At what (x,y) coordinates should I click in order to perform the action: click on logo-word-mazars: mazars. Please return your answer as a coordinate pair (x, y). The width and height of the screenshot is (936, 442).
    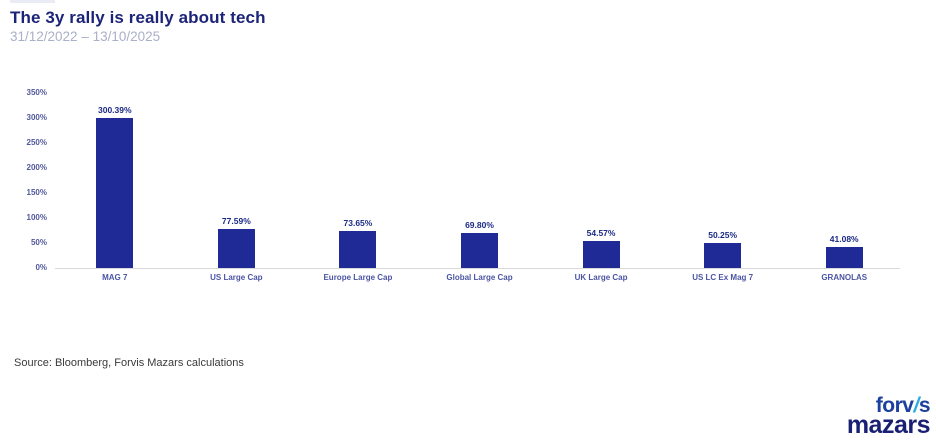
    Looking at the image, I should click on (888, 425).